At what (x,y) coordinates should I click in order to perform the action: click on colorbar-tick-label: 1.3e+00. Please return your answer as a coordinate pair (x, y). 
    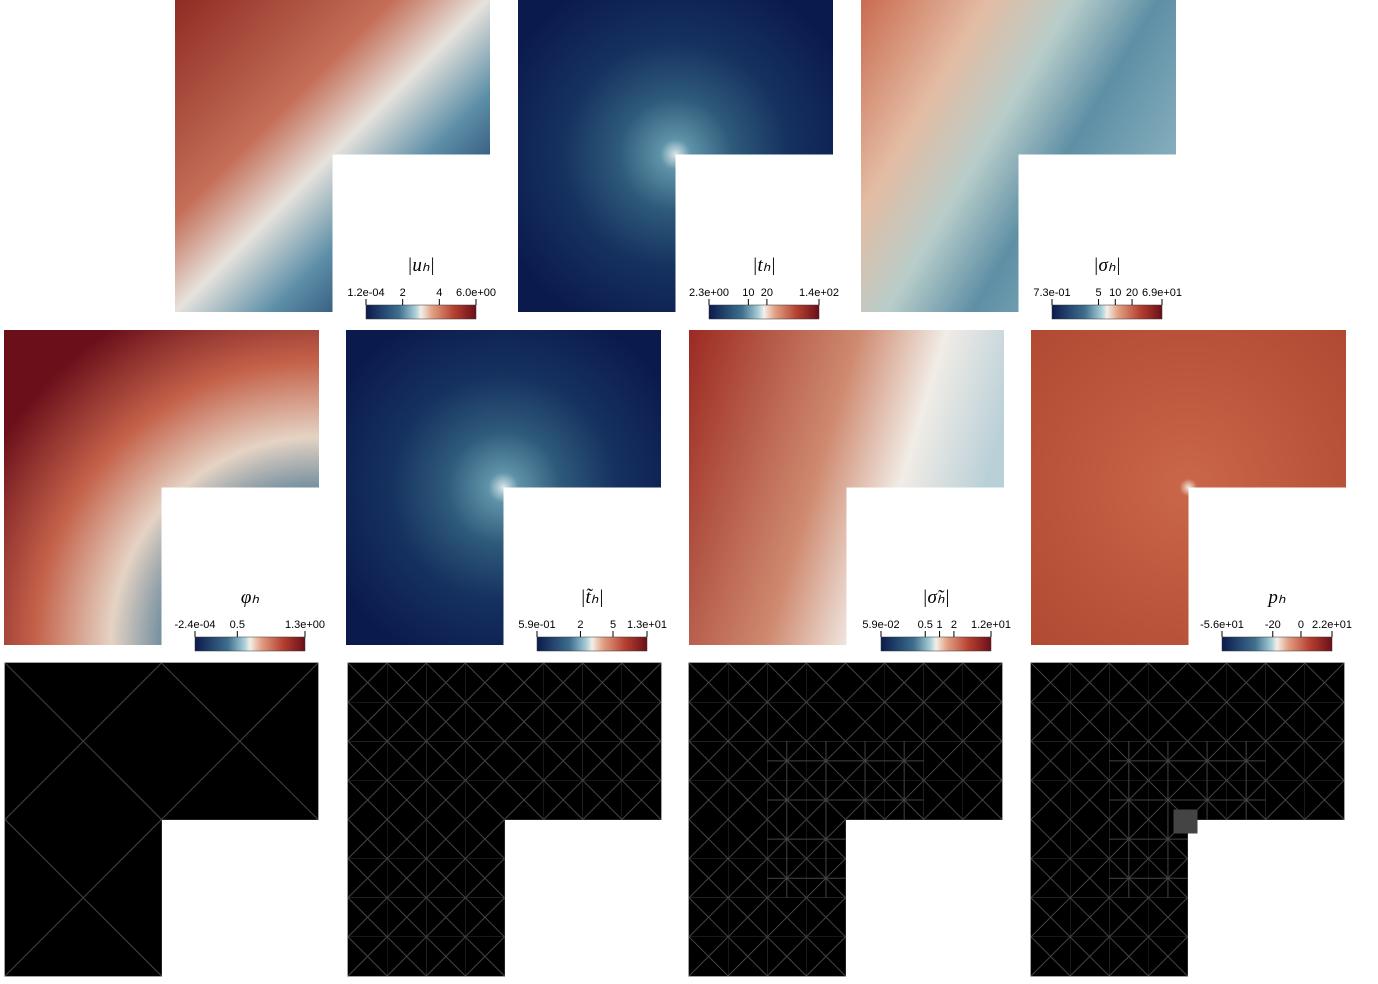
    Looking at the image, I should click on (305, 625).